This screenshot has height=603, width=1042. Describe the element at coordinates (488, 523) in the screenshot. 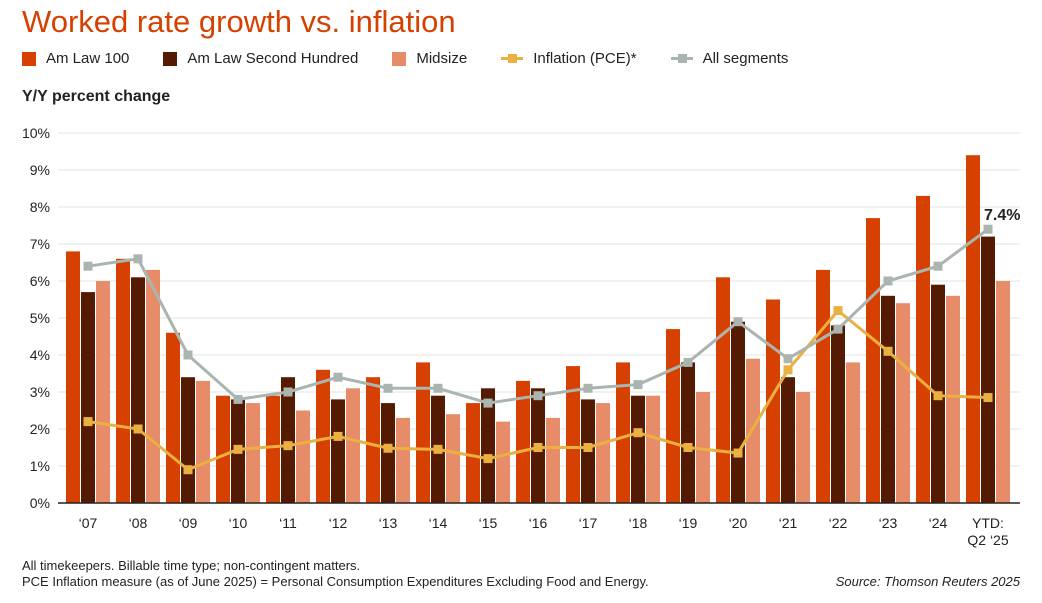

I see `x-tick-label: ‘15` at that location.